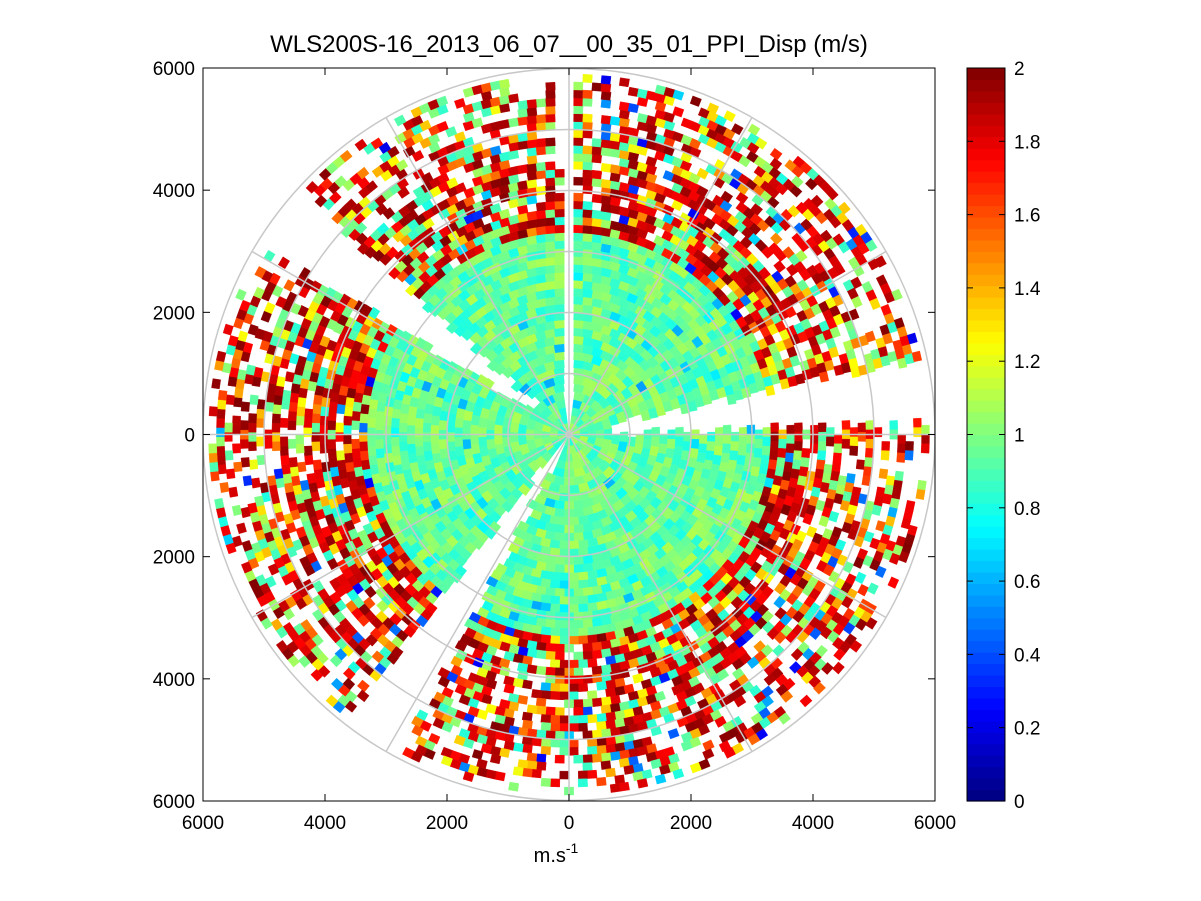  Describe the element at coordinates (174, 558) in the screenshot. I see `y-tick-label: 2000` at that location.